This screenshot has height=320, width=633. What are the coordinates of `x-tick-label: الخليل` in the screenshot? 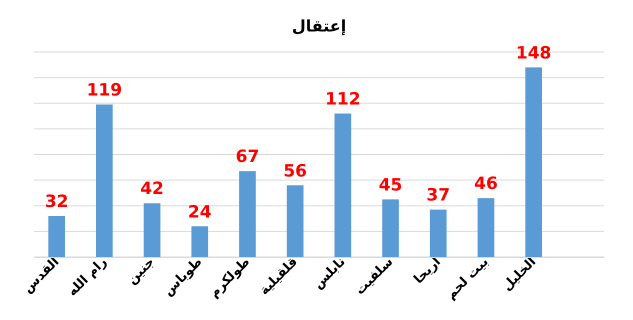 It's located at (520, 274).